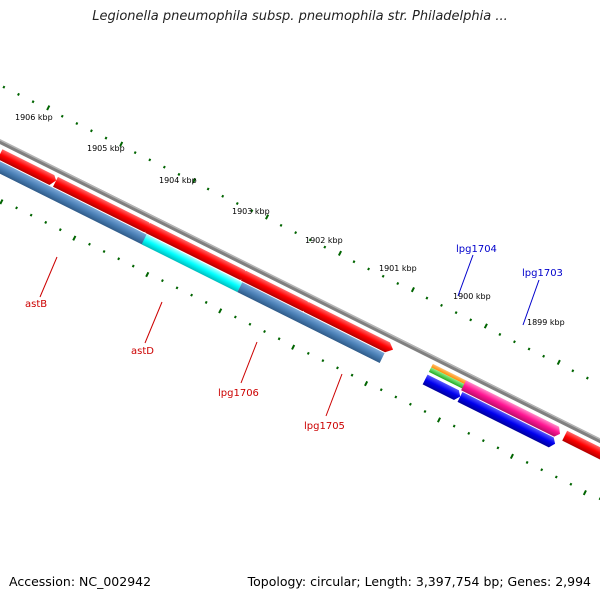  Describe the element at coordinates (238, 393) in the screenshot. I see `gene-label-lpg1706: lpg1706` at that location.